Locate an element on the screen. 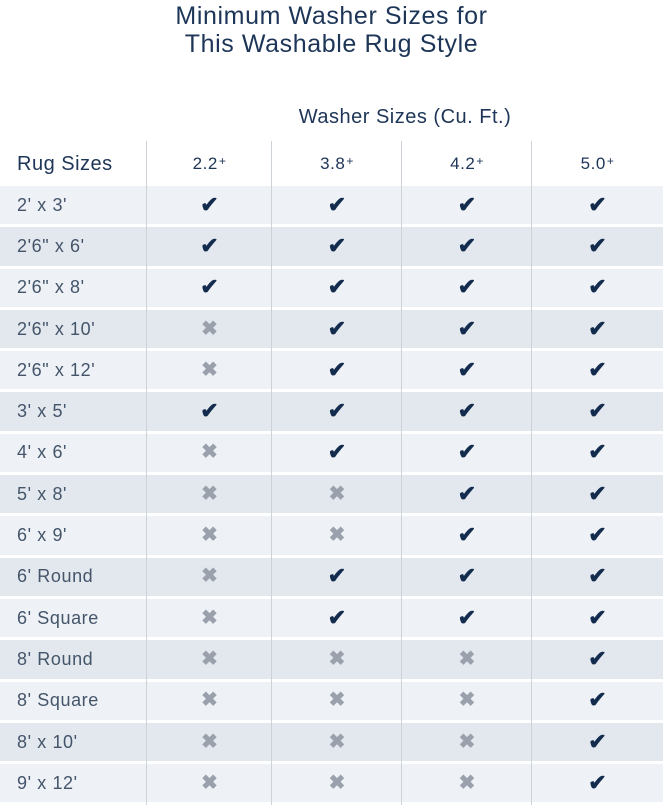 This screenshot has width=663, height=807. rug-size-label: 3' x 5' is located at coordinates (42, 411).